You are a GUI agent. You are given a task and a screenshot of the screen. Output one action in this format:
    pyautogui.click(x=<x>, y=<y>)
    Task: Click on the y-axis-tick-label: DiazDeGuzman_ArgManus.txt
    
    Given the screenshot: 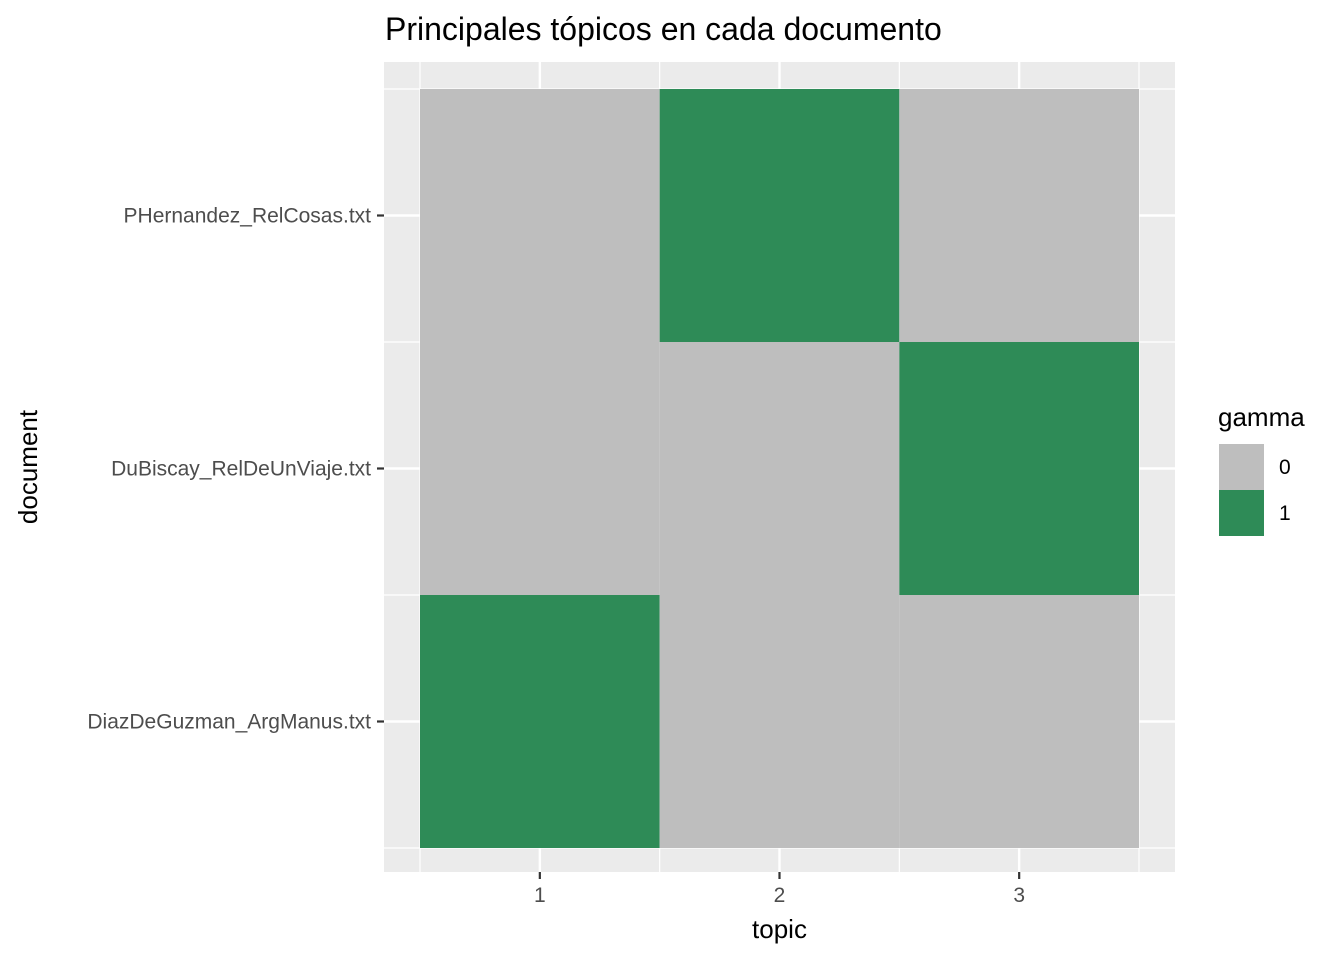 What is the action you would take?
    pyautogui.click(x=229, y=722)
    